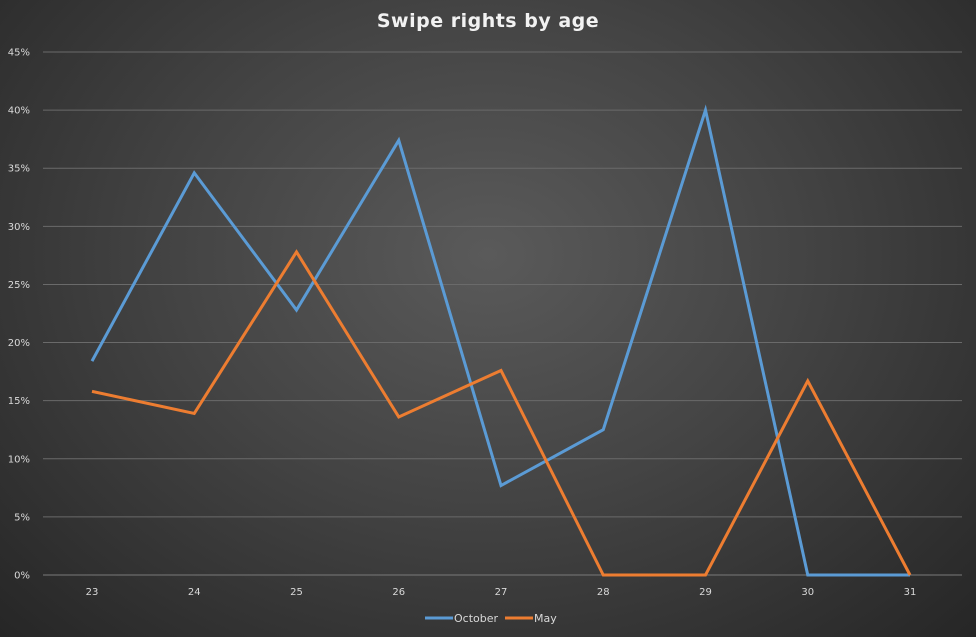 The height and width of the screenshot is (637, 976). Describe the element at coordinates (22, 576) in the screenshot. I see `y-tick-label: 0%` at that location.